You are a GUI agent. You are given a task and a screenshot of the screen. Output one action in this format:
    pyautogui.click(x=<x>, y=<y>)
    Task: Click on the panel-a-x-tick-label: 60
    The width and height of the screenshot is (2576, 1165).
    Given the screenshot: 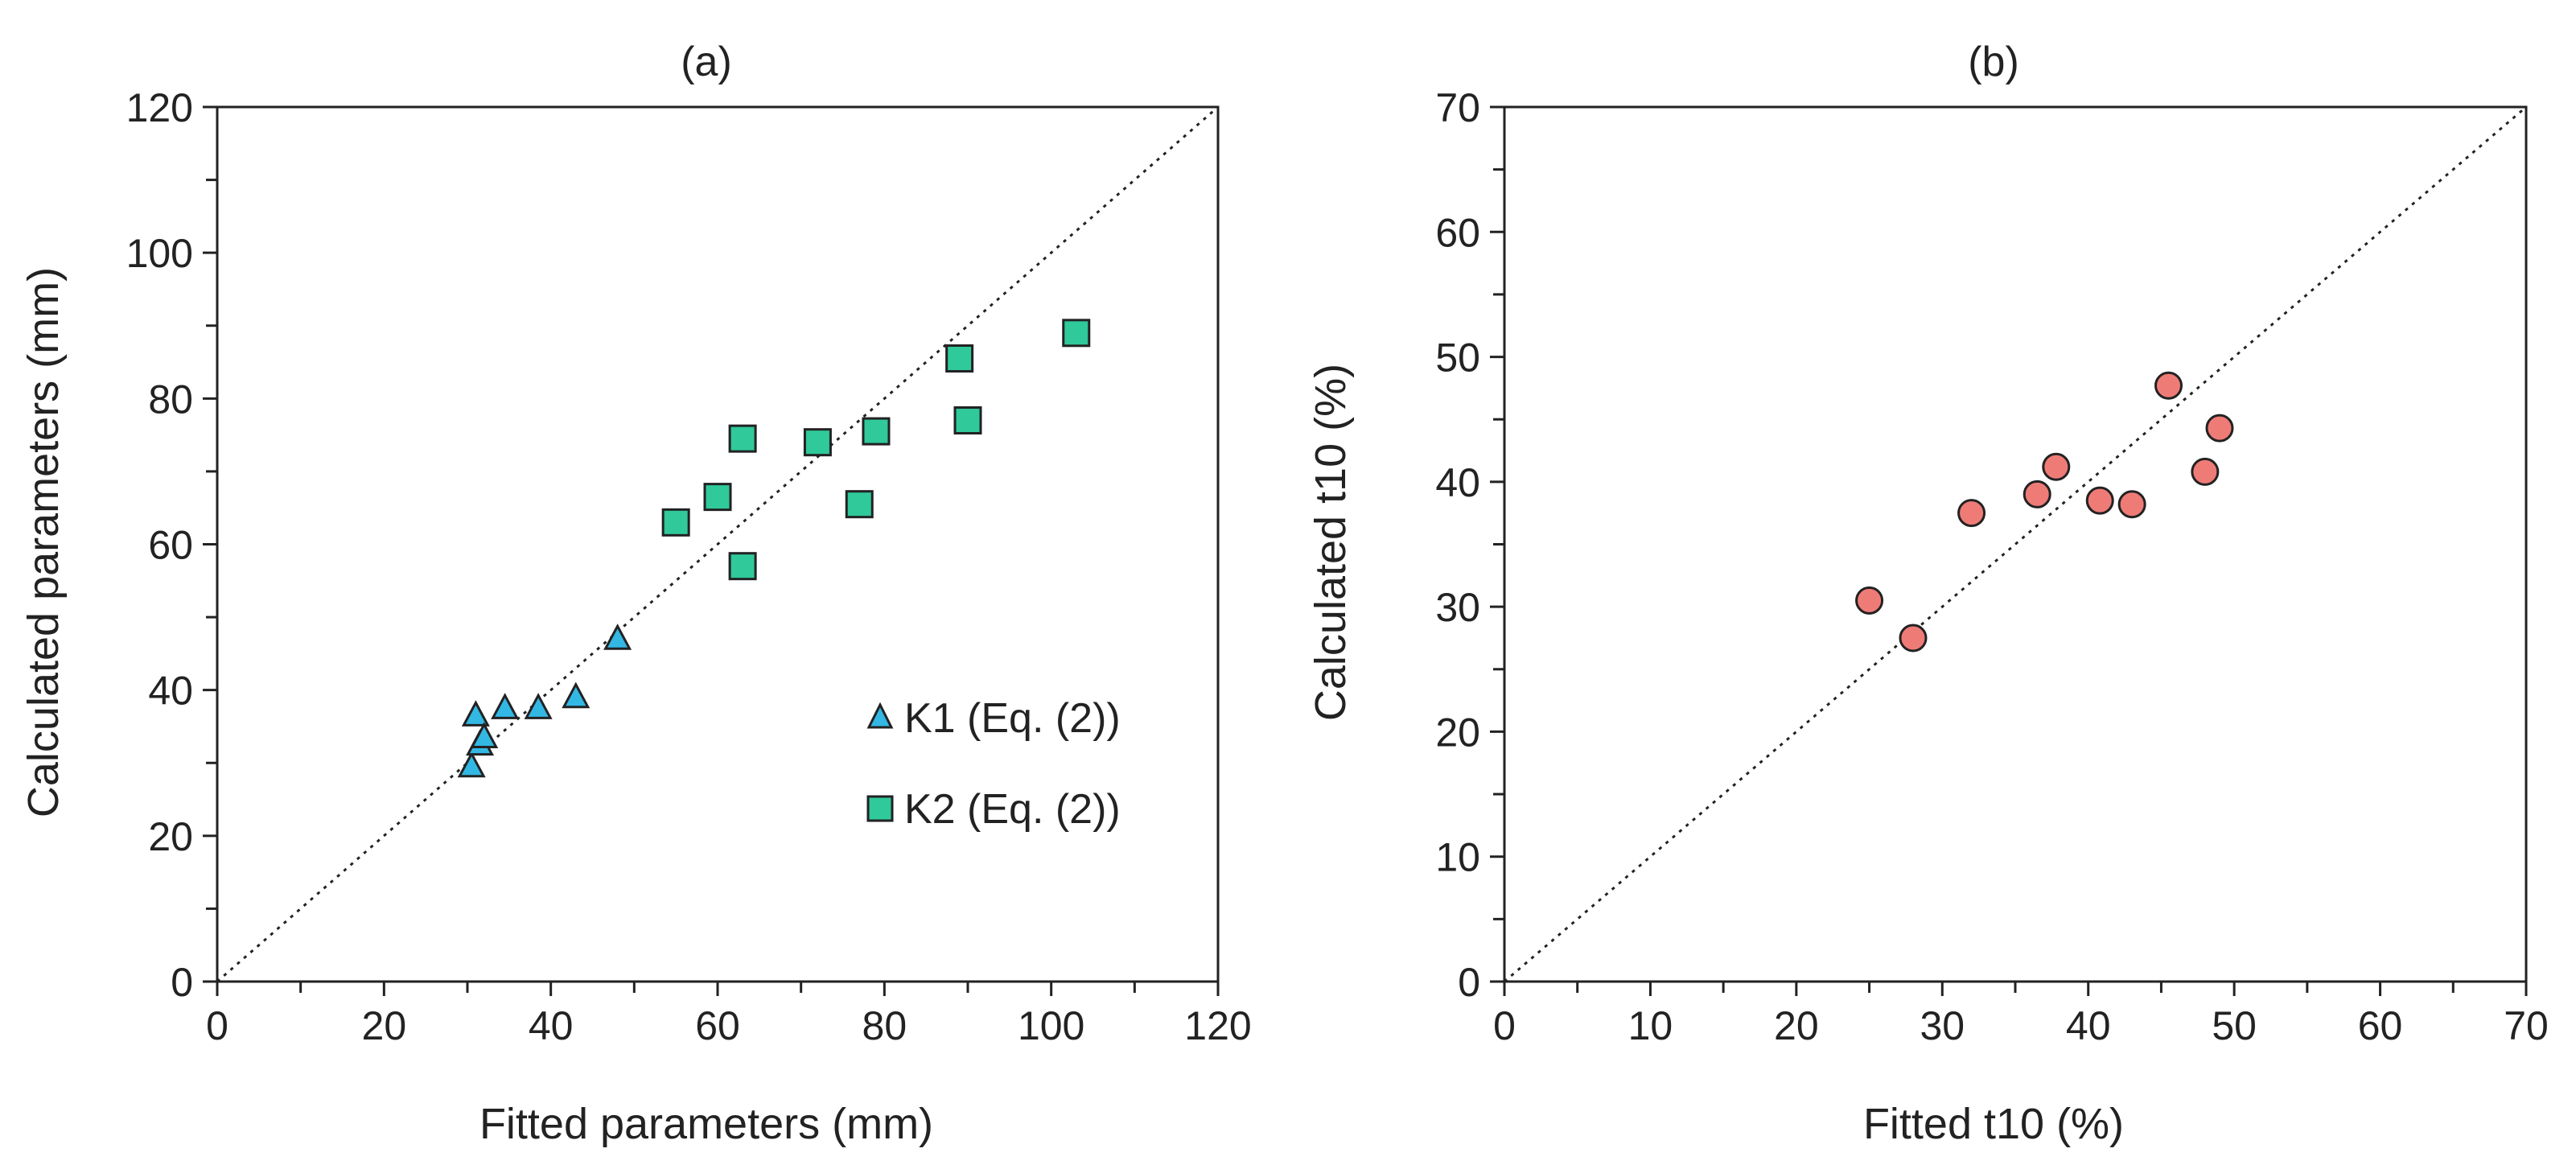 What is the action you would take?
    pyautogui.click(x=717, y=1025)
    